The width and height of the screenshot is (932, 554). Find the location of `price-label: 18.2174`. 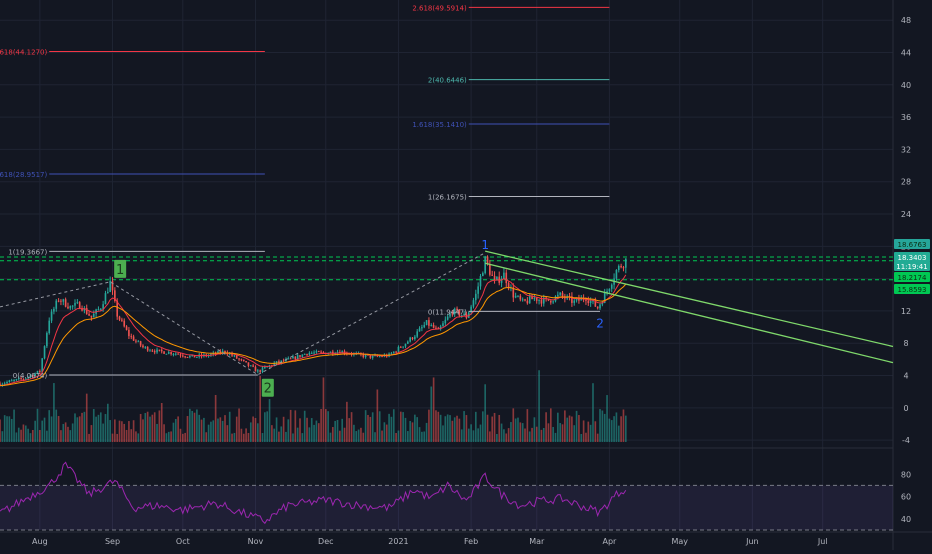

price-label: 18.2174 is located at coordinates (912, 277).